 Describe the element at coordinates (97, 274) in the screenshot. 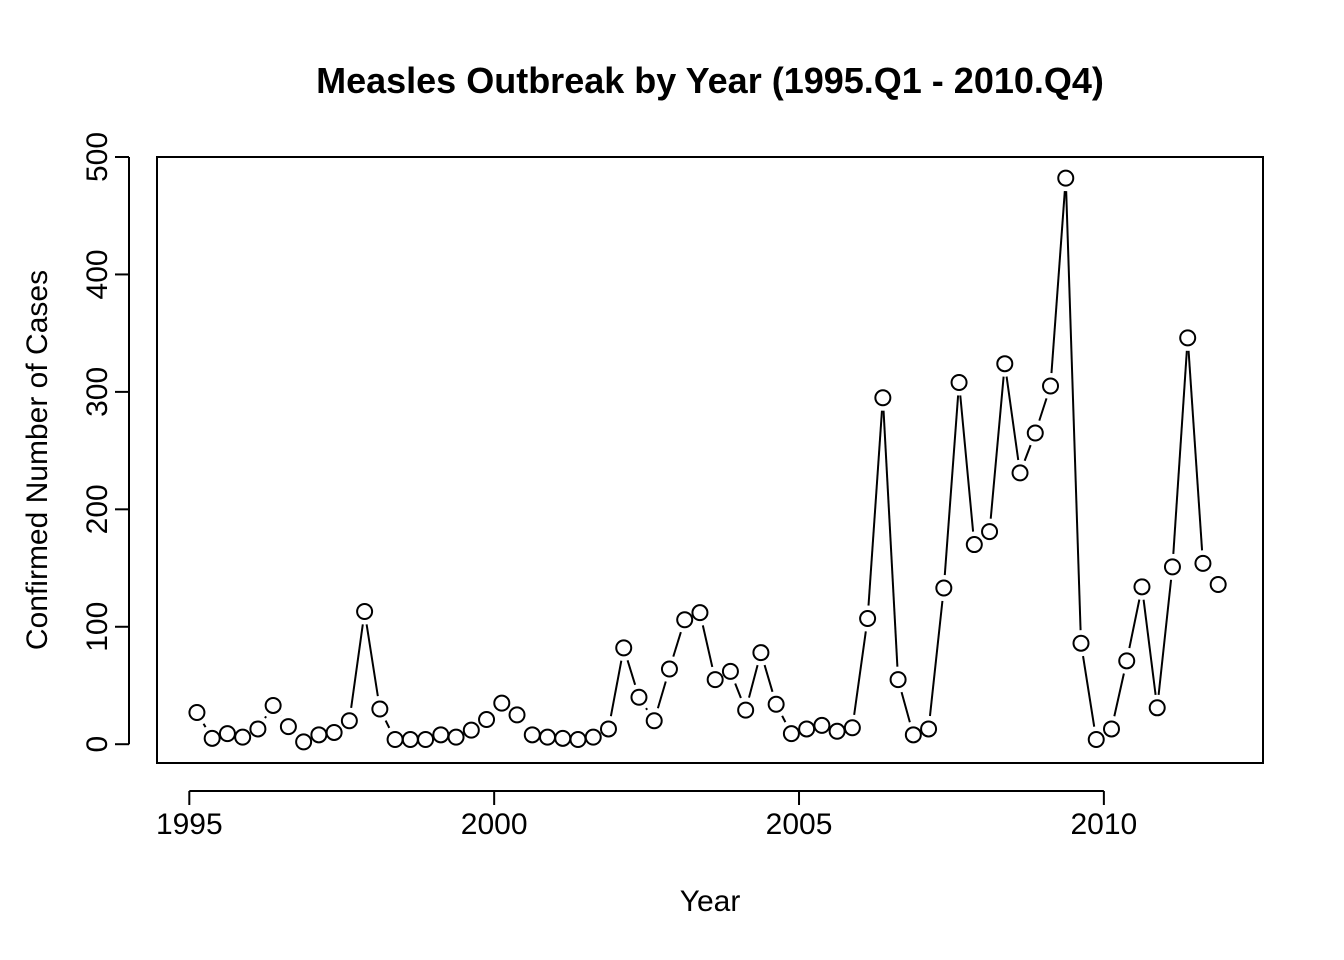

I see `y-tick-label: 400` at that location.